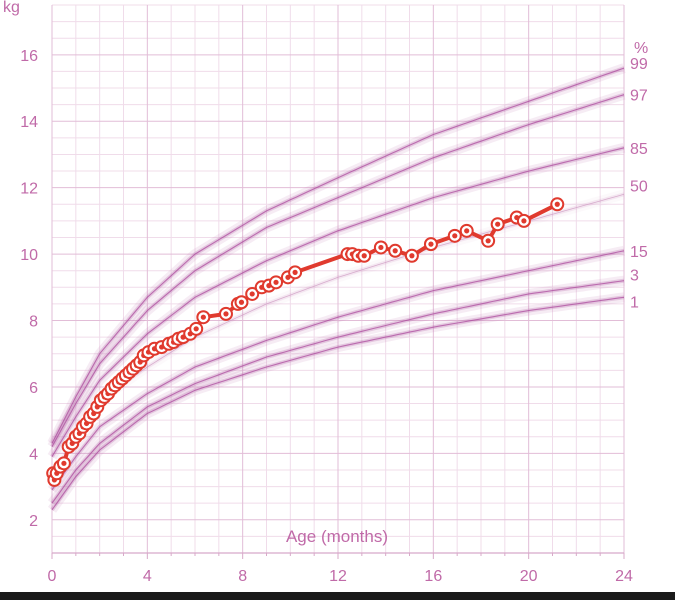  Describe the element at coordinates (52, 576) in the screenshot. I see `x-tick-label: 0` at that location.